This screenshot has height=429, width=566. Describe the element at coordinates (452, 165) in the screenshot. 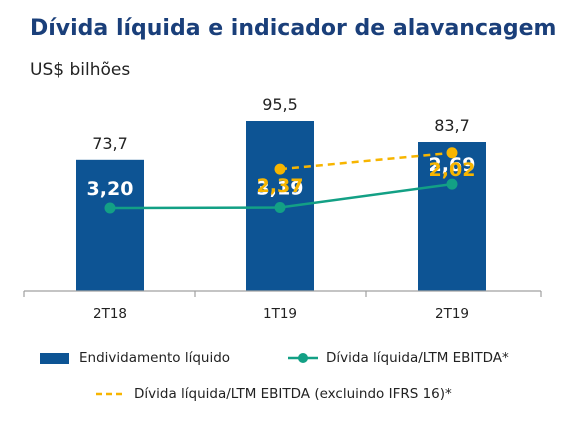

I see `line-value-label-solid-2T19: 2,69` at that location.